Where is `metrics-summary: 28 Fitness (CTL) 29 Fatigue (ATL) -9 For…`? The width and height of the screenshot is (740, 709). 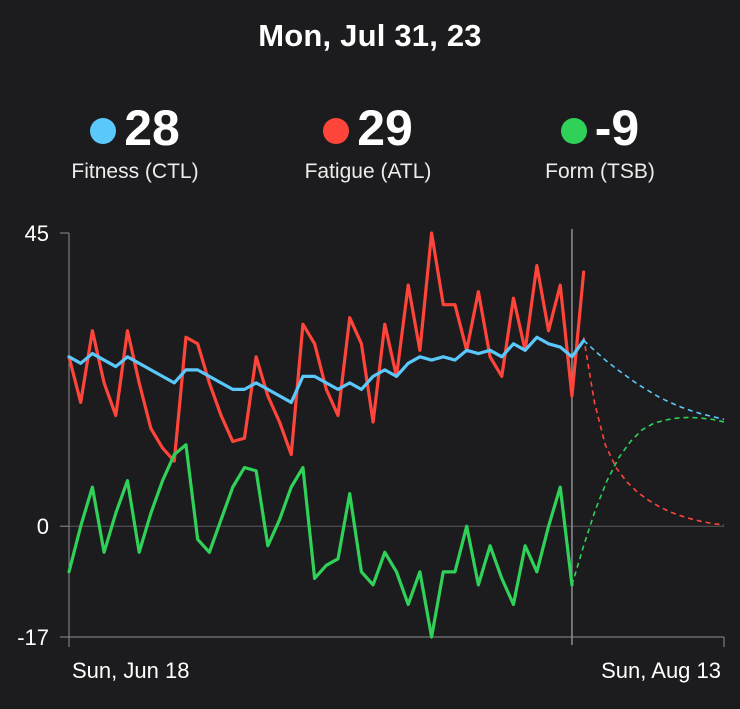 metrics-summary: 28 Fitness (CTL) 29 Fatigue (ATL) -9 For… is located at coordinates (370, 145).